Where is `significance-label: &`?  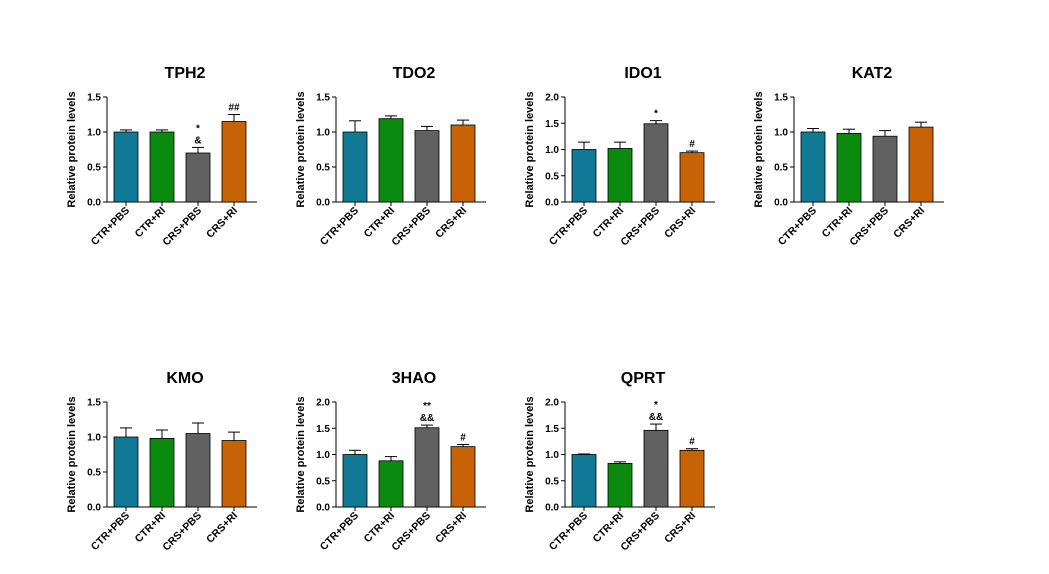 significance-label: & is located at coordinates (197, 140).